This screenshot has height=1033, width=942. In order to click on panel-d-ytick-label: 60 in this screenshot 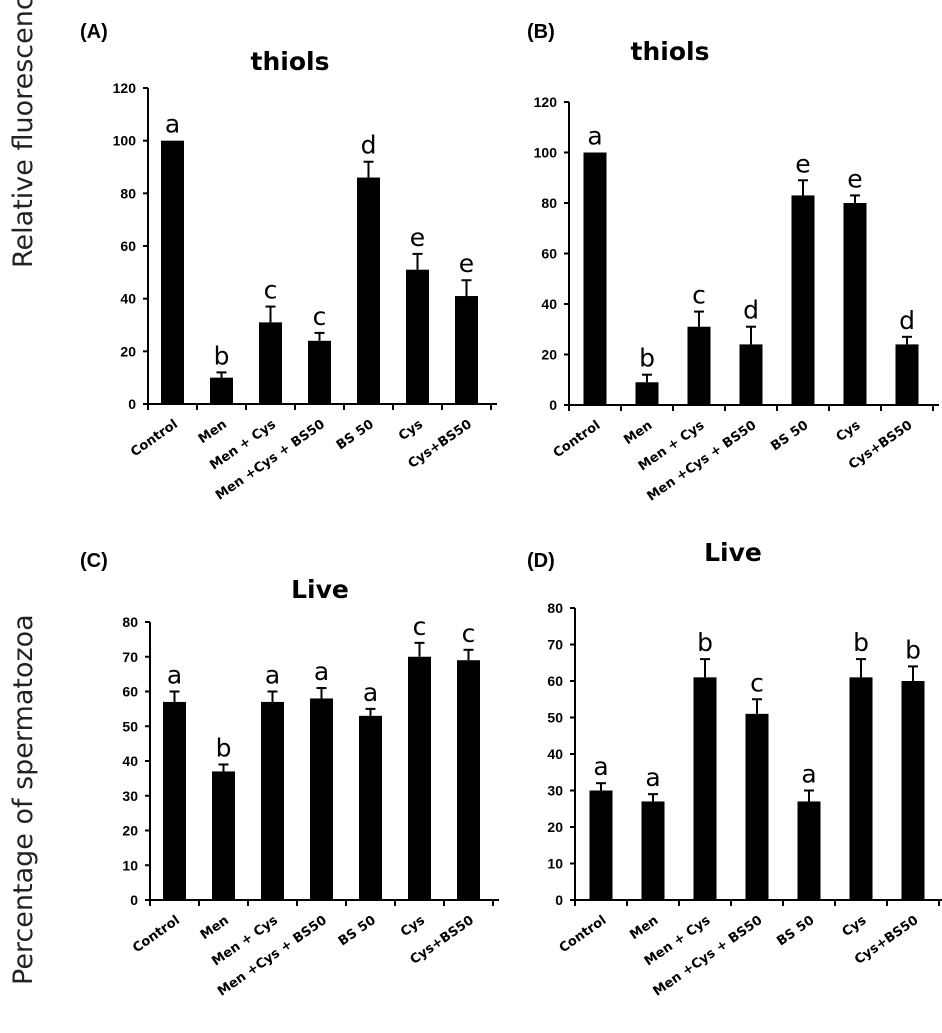, I will do `click(555, 681)`.